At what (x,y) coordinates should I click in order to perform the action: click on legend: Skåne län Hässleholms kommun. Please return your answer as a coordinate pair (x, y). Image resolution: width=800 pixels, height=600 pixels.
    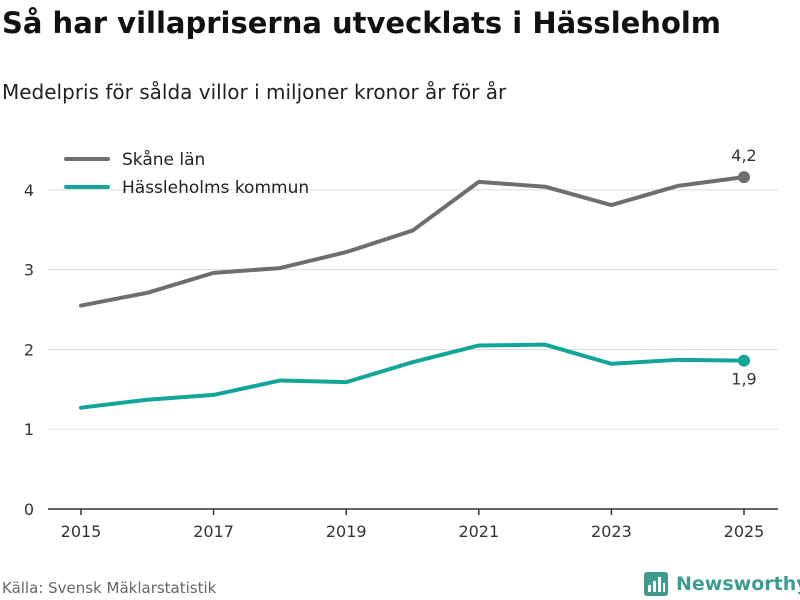
    Looking at the image, I should click on (186, 173).